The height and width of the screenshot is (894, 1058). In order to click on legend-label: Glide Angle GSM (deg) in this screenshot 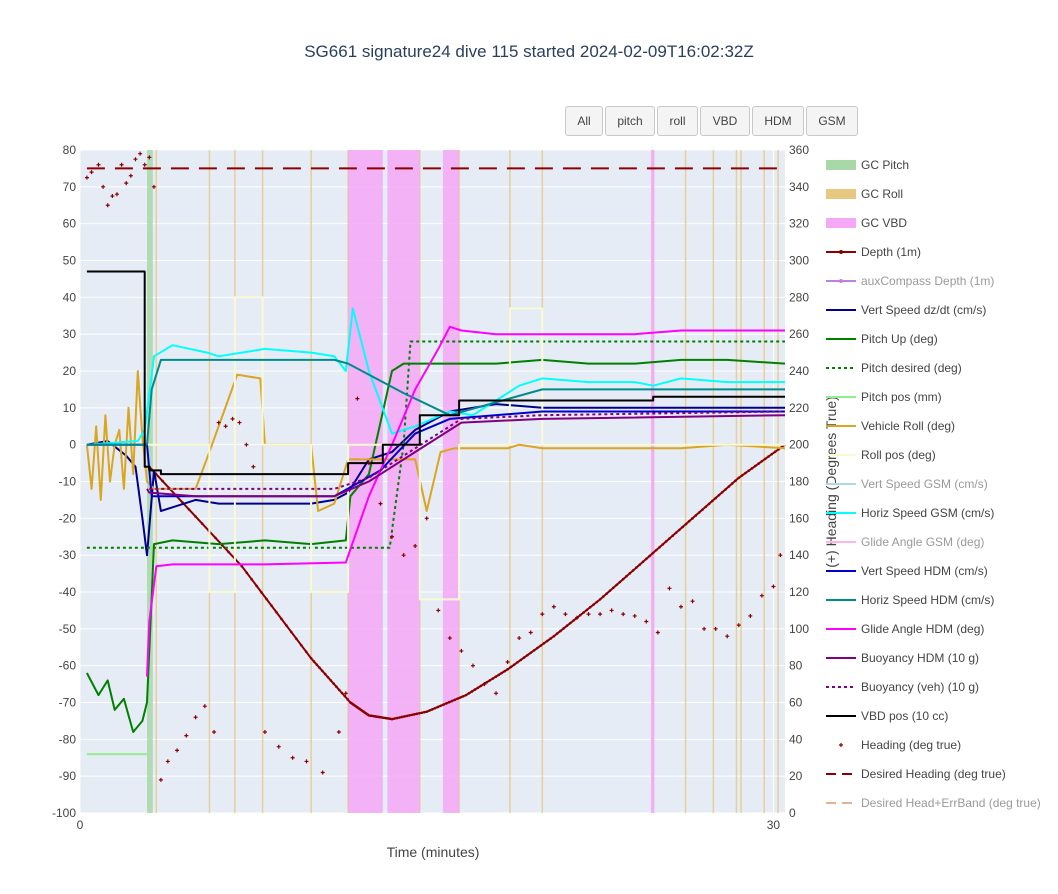, I will do `click(922, 542)`.